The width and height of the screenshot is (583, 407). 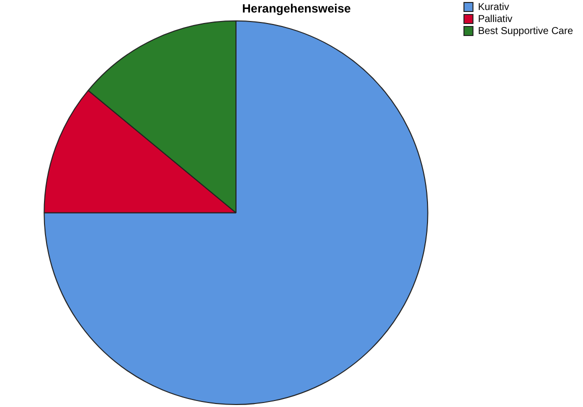 What do you see at coordinates (494, 7) in the screenshot?
I see `legend-label: Kurativ` at bounding box center [494, 7].